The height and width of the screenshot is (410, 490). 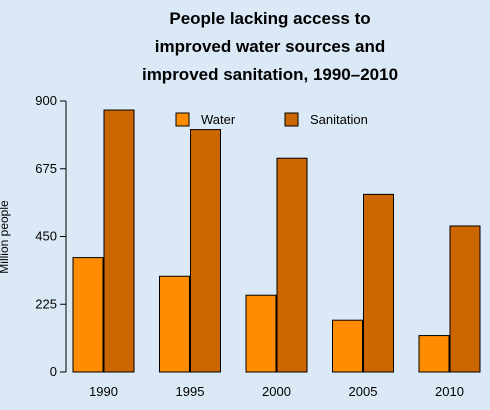 What do you see at coordinates (182, 119) in the screenshot?
I see `legend-swatch-water` at bounding box center [182, 119].